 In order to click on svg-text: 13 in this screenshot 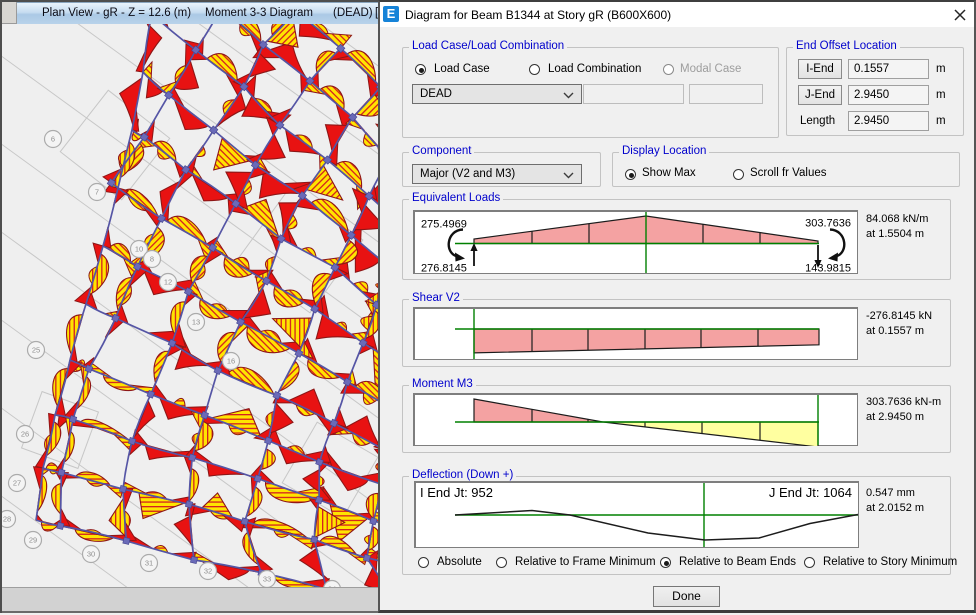, I will do `click(196, 322)`.